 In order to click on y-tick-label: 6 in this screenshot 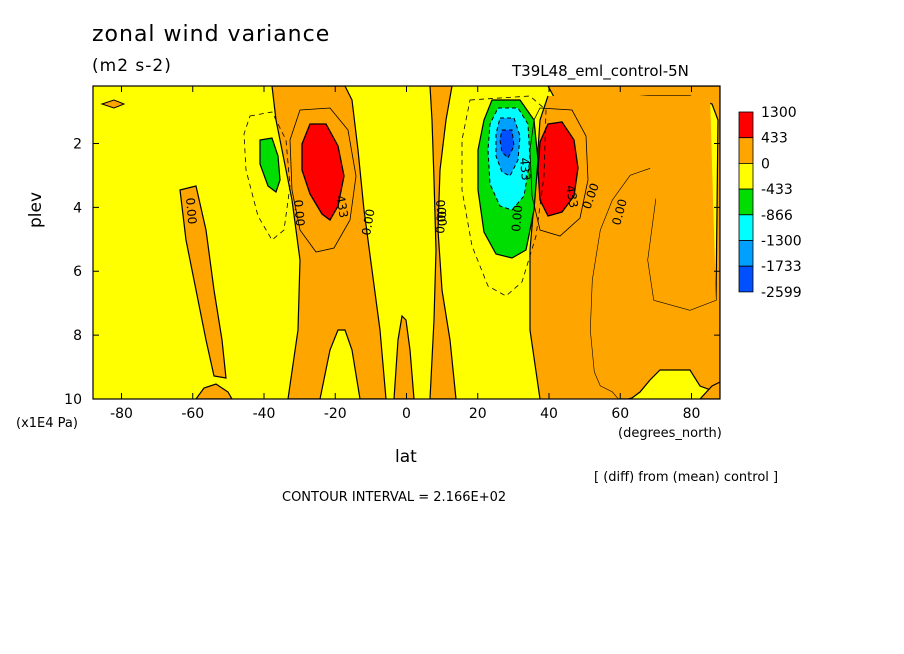, I will do `click(77, 272)`.